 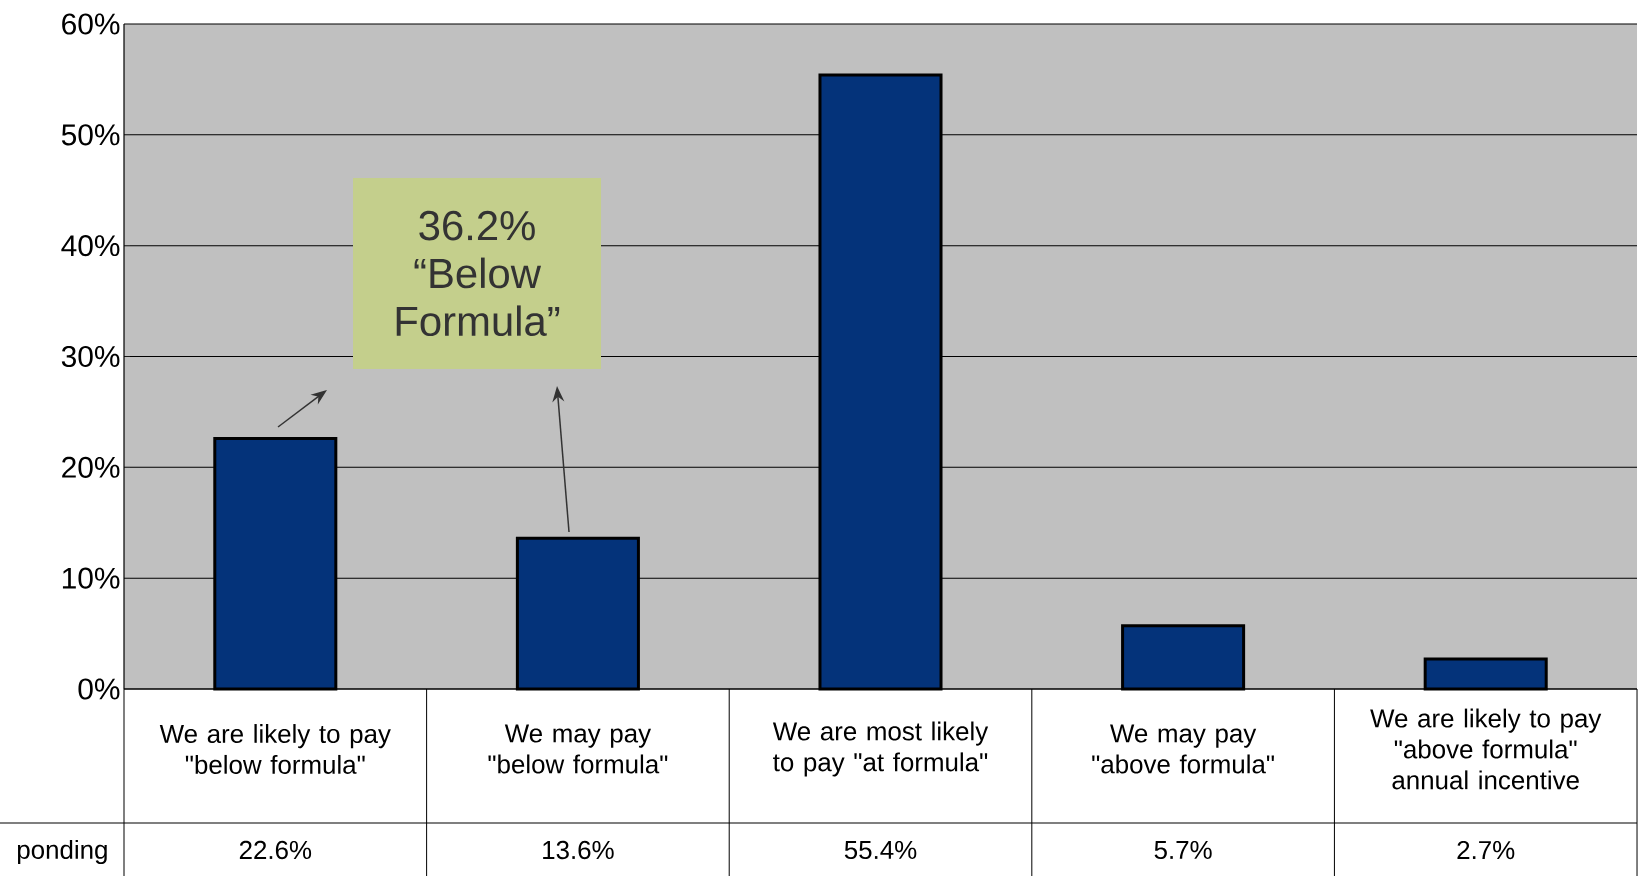 I want to click on y-tick-label: 60%, so click(x=91, y=24).